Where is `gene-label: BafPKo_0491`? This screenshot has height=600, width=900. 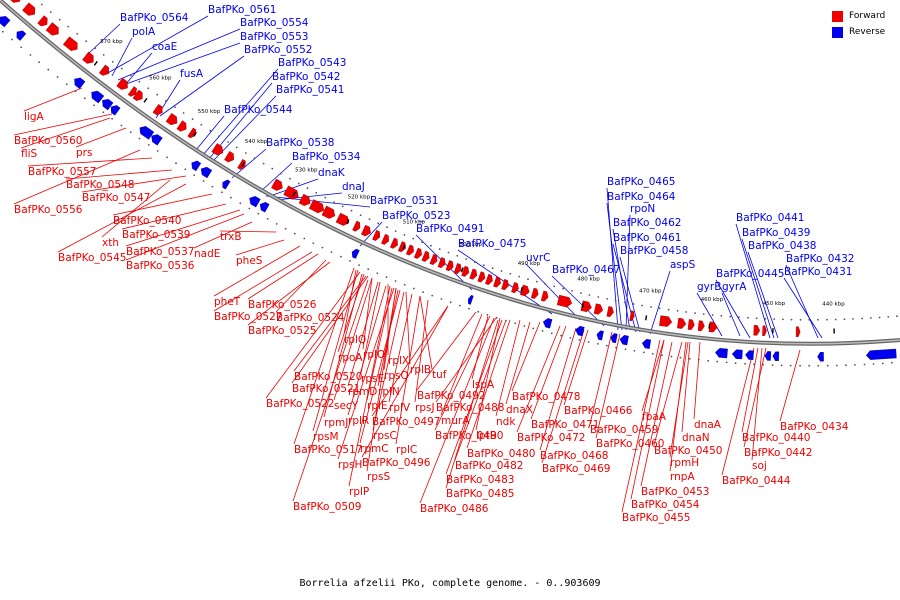 gene-label: BafPKo_0491 is located at coordinates (450, 229).